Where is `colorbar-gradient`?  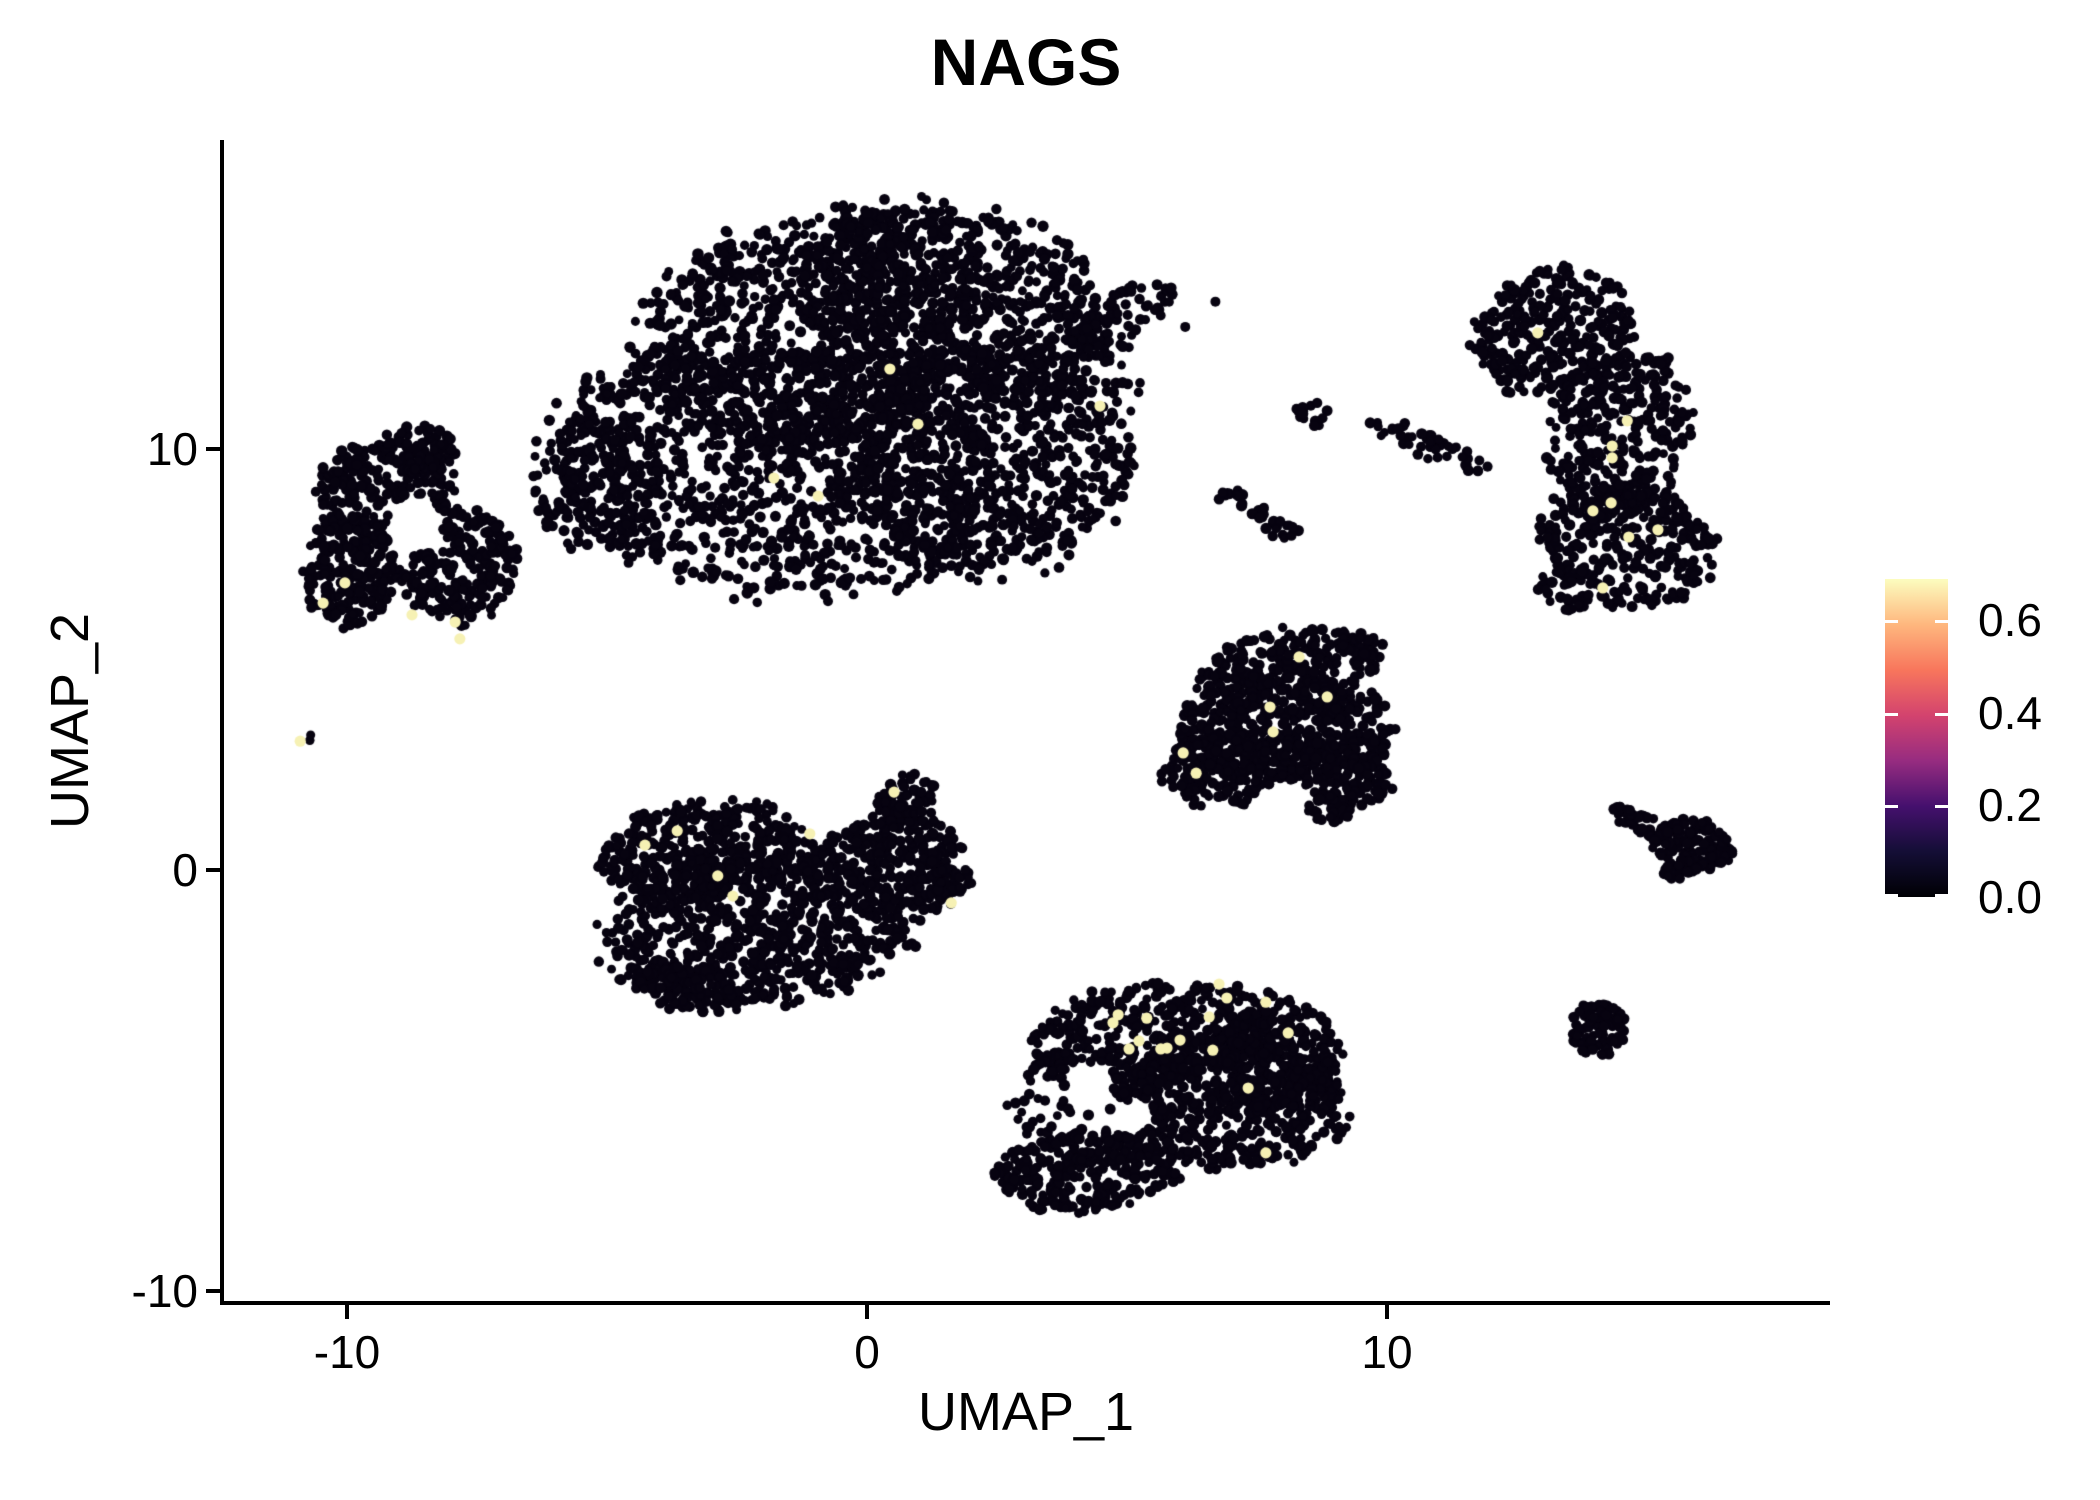
colorbar-gradient is located at coordinates (1916, 738).